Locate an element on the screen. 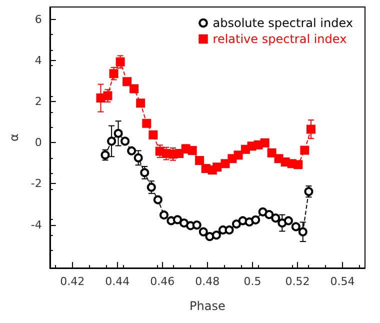 Image resolution: width=380 pixels, height=323 pixels. y-tick-label: 0 is located at coordinates (38, 143).